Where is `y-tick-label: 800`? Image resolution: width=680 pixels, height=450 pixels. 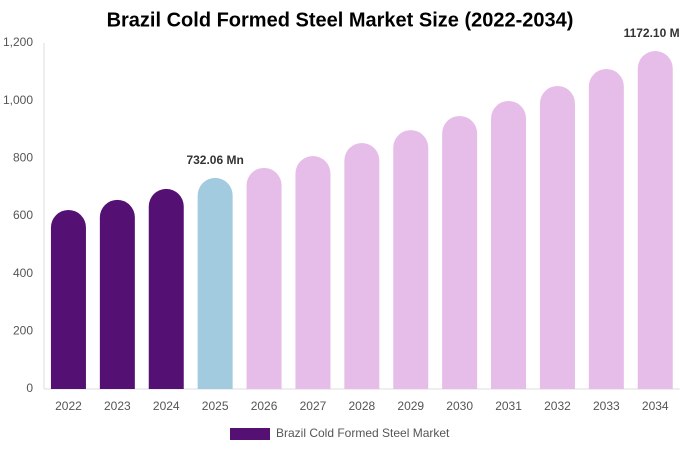 y-tick-label: 800 is located at coordinates (23, 158).